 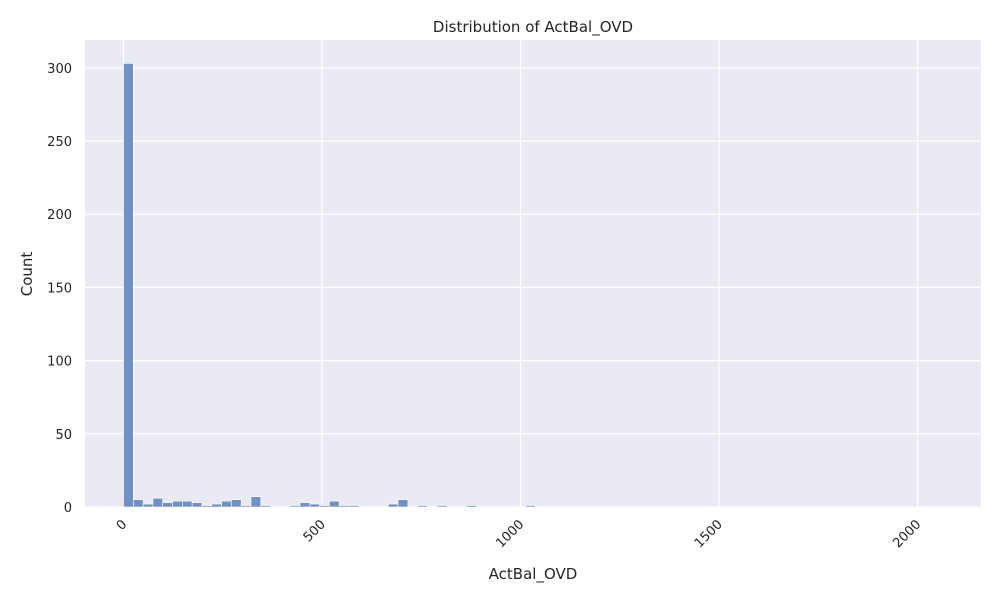 I want to click on y-tick-labels: 0 50 100 150 200 250 300, so click(x=59, y=289).